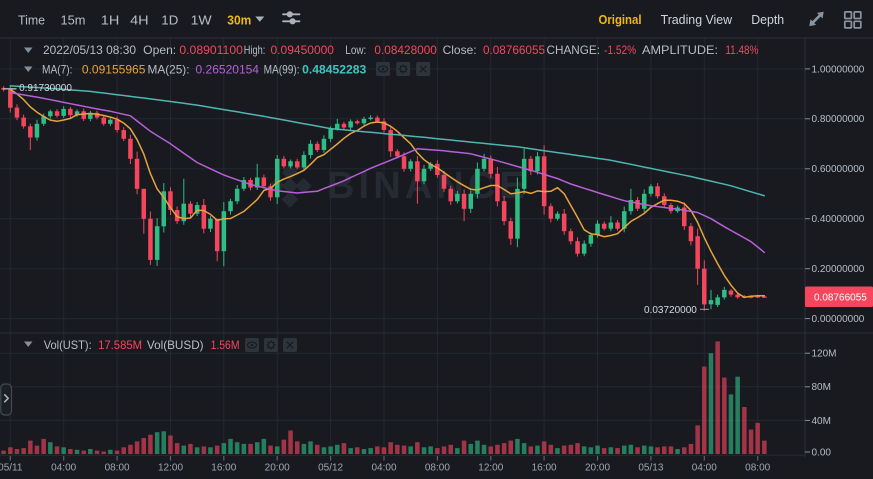  Describe the element at coordinates (822, 452) in the screenshot. I see `svg-text: 0.00` at that location.